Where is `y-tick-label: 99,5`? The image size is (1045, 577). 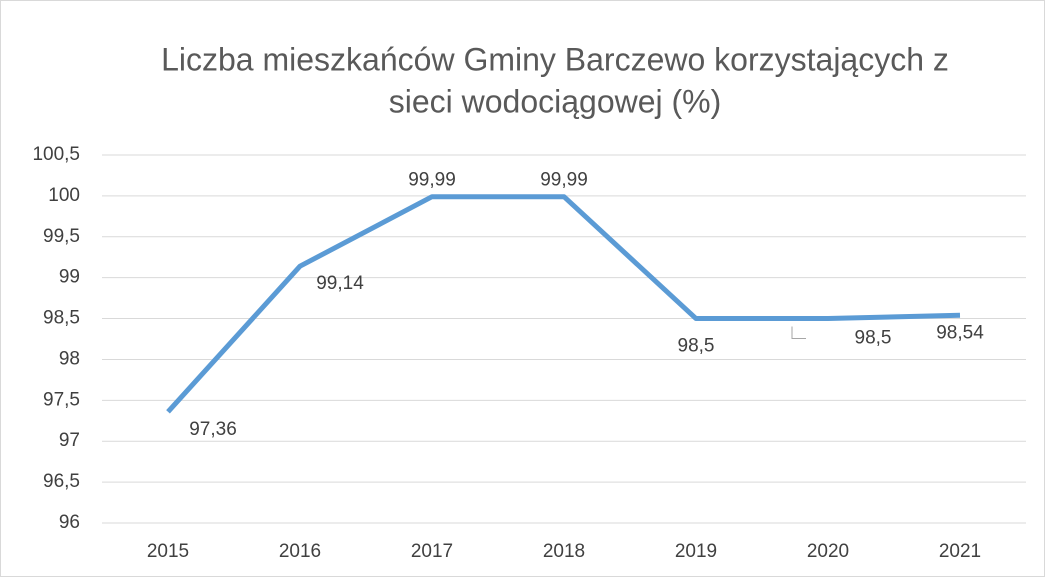
y-tick-label: 99,5 is located at coordinates (61, 236).